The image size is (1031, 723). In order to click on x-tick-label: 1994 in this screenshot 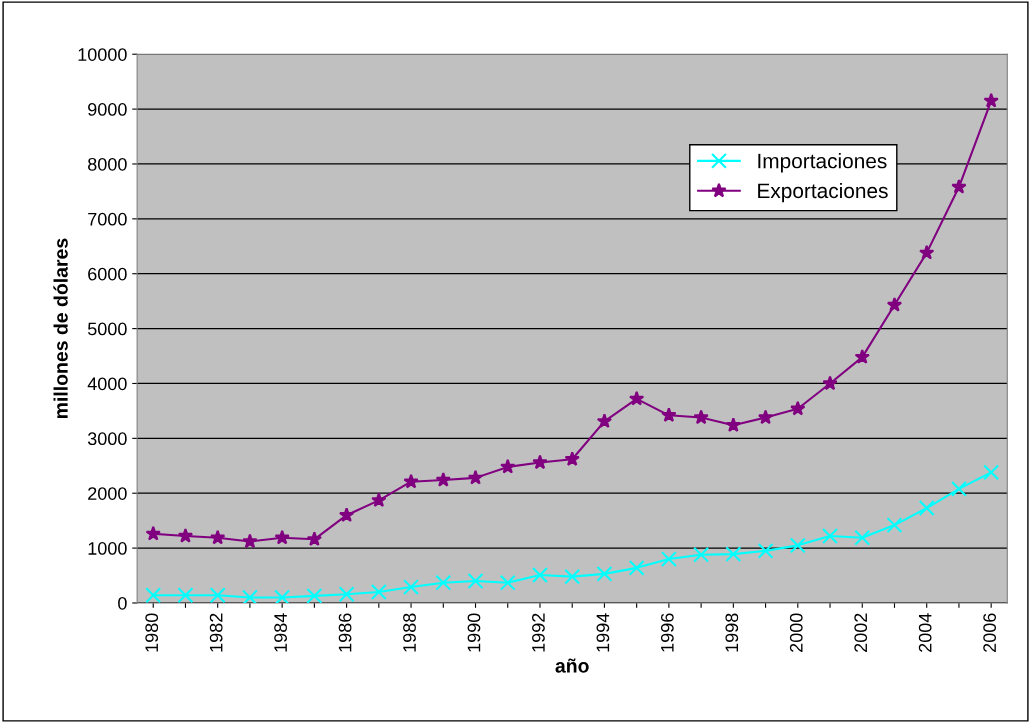, I will do `click(603, 632)`.